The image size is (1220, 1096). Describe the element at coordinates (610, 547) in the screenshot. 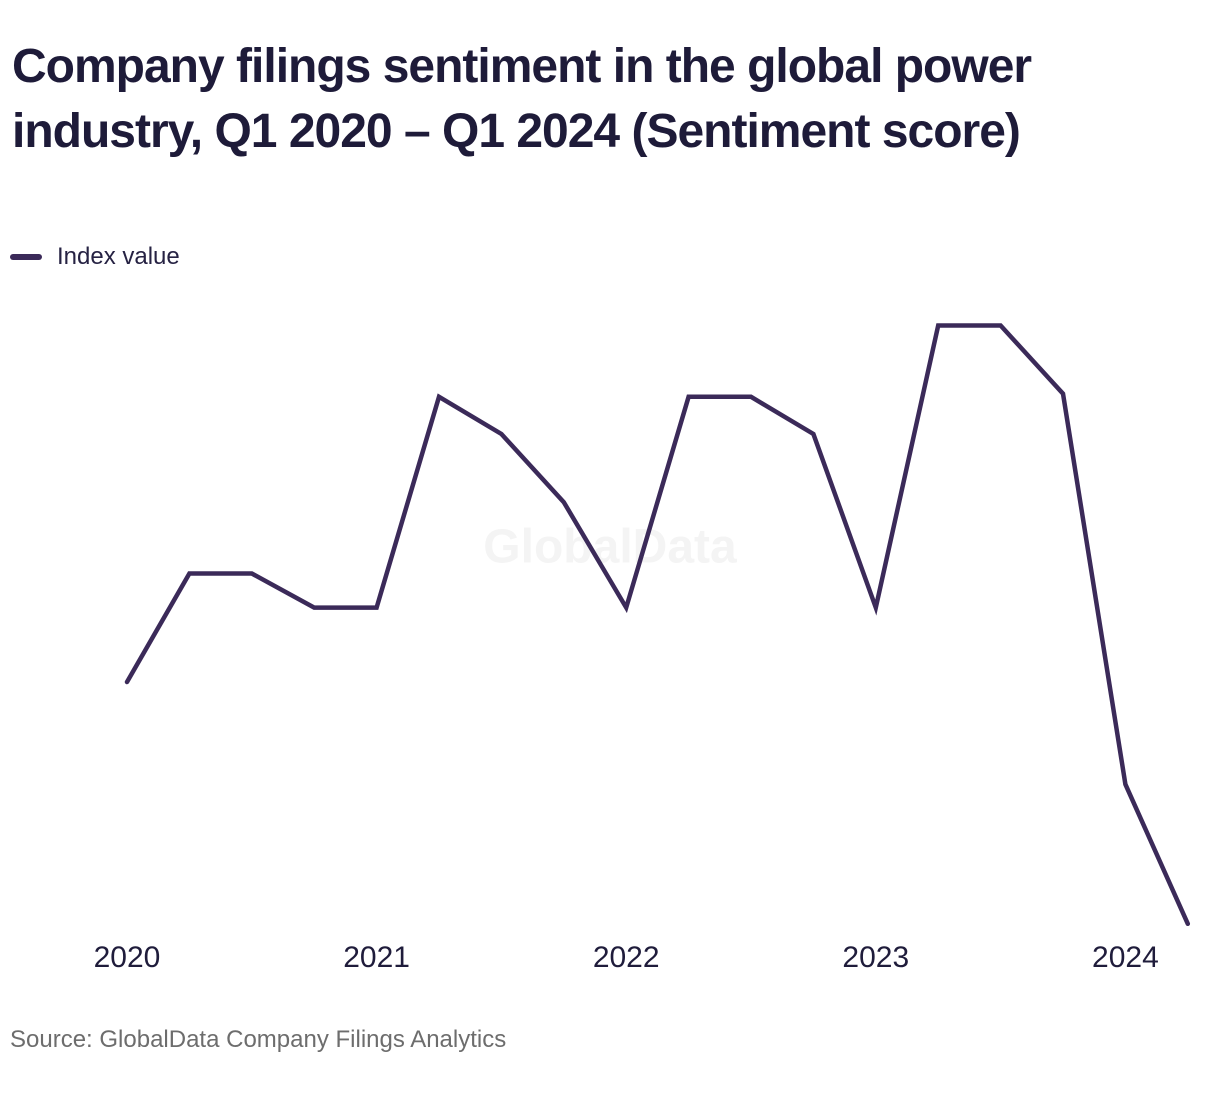

I see `globaldata-watermark: GlobalData` at that location.